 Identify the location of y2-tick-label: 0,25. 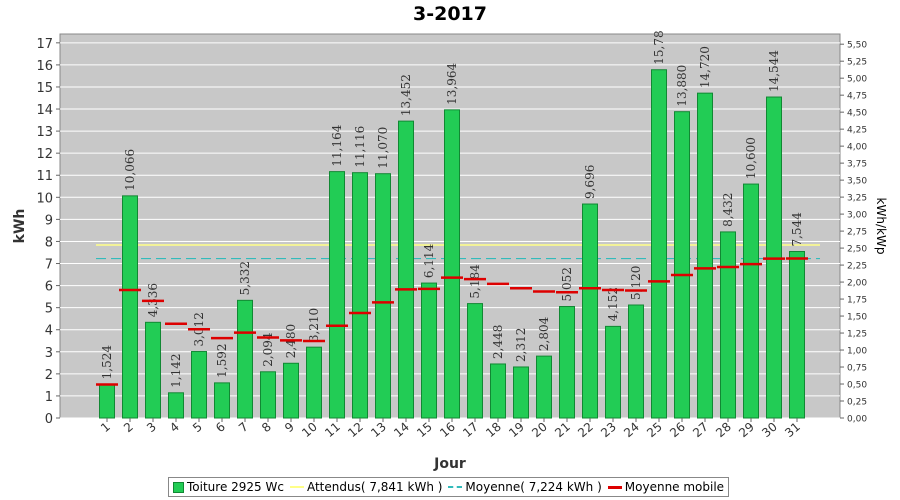
(857, 403).